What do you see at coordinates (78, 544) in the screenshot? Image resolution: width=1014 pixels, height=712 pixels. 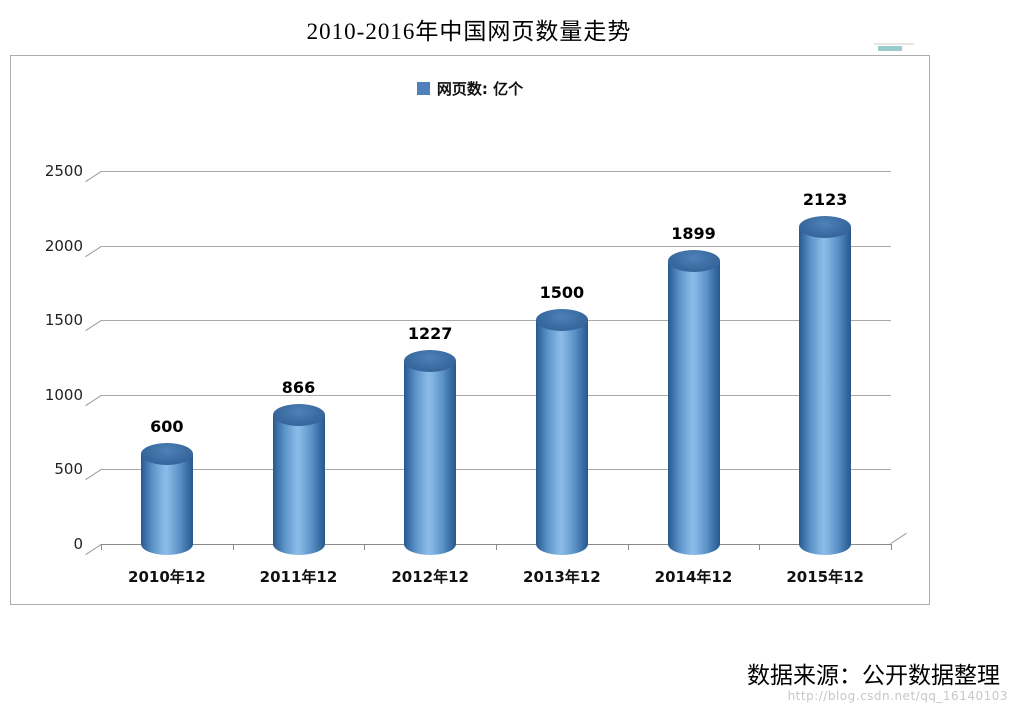 I see `y-tick-label: 0` at bounding box center [78, 544].